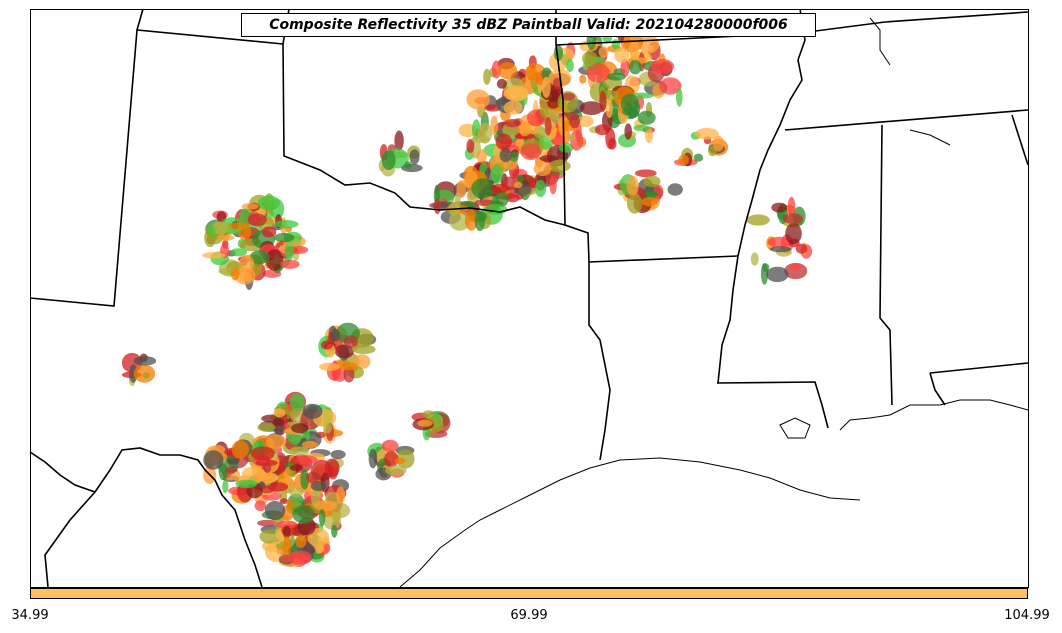 The image size is (1062, 633). I want to click on colorbar, so click(529, 593).